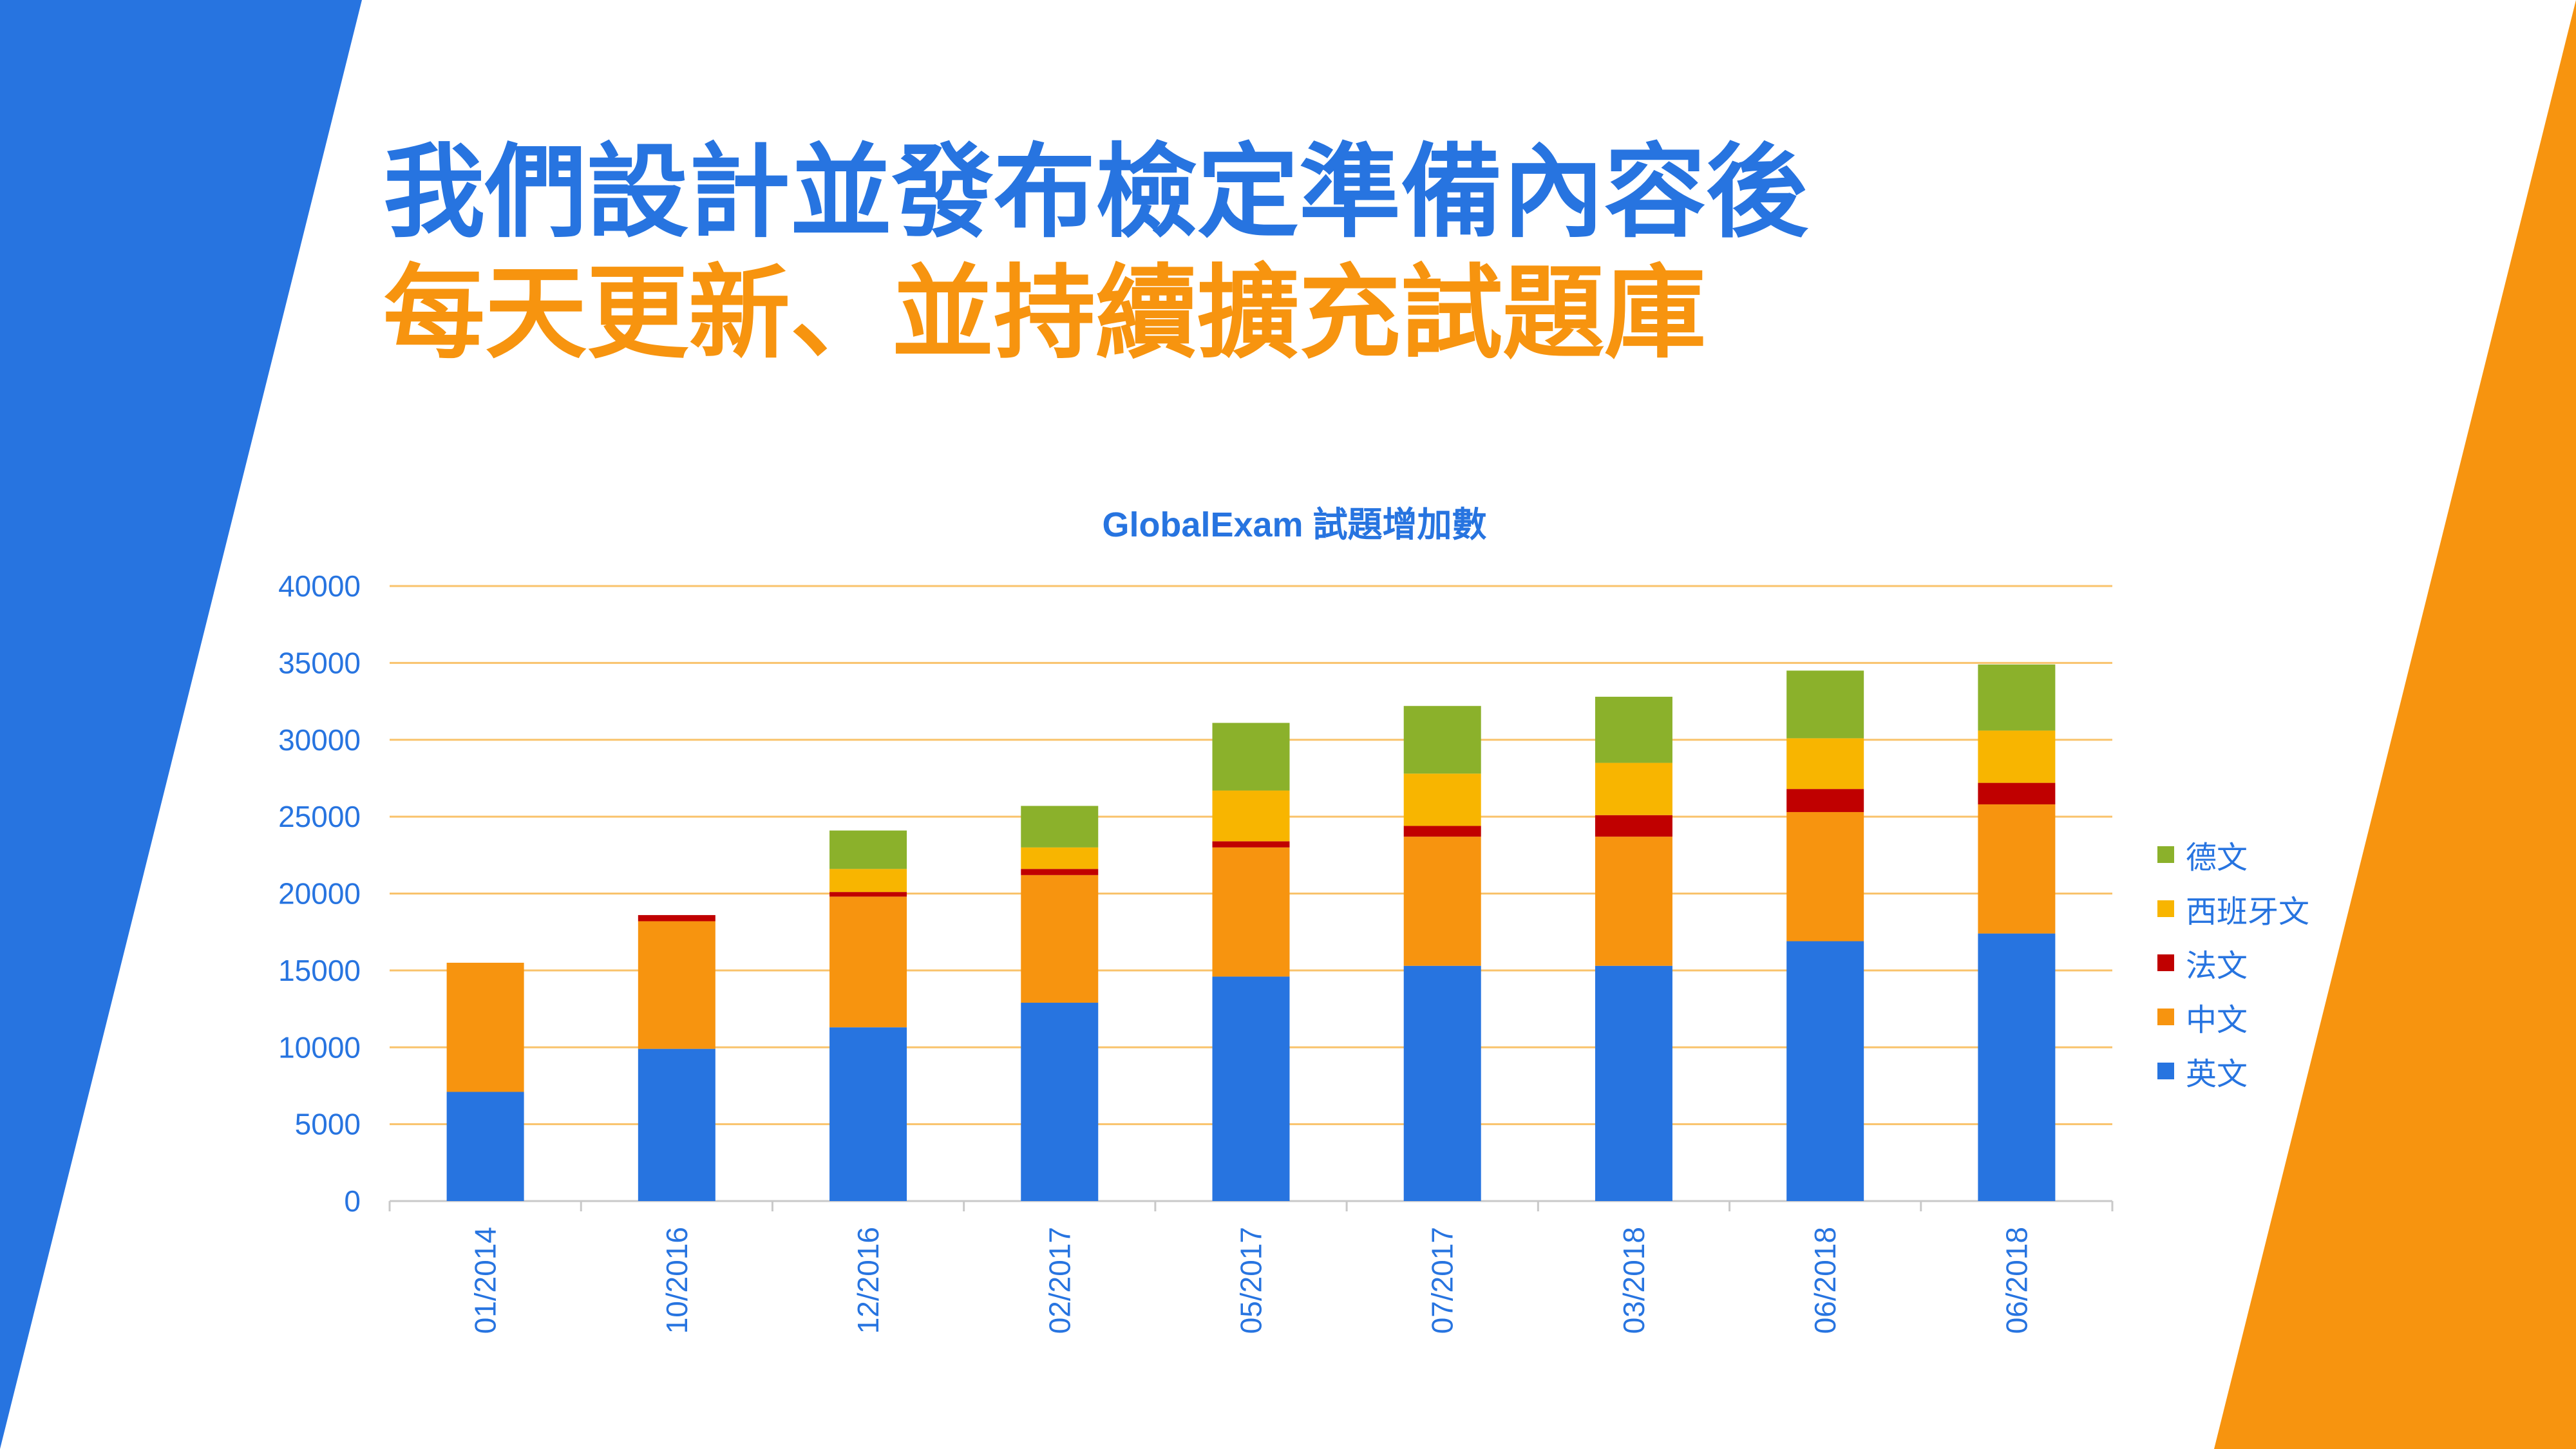 The height and width of the screenshot is (1449, 2576). Describe the element at coordinates (352, 1201) in the screenshot. I see `y-tick-label: 0` at that location.